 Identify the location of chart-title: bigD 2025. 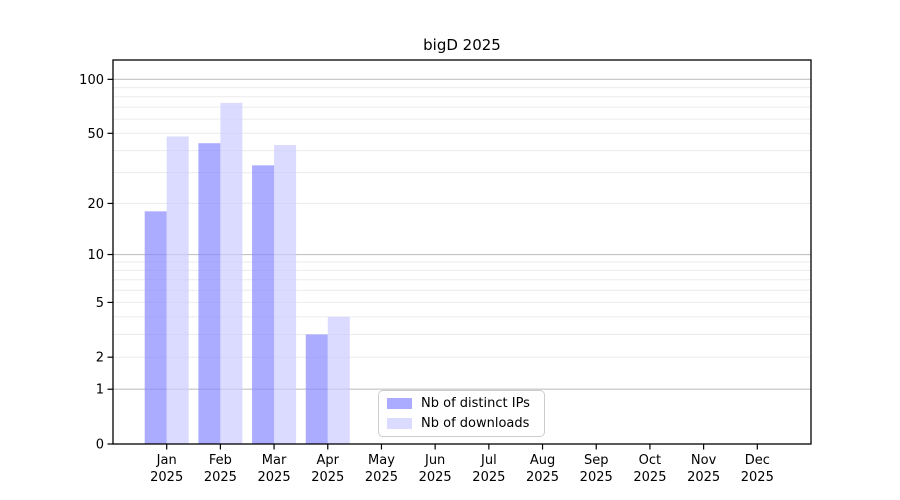
(462, 45).